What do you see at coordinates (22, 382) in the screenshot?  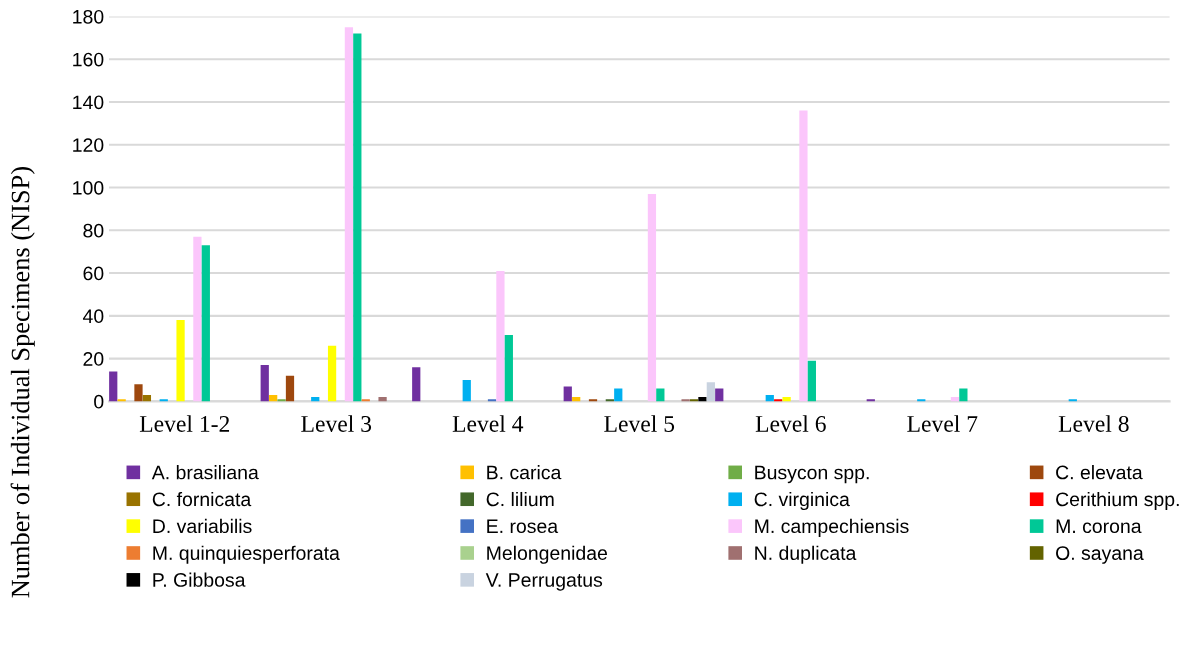 I see `y-axis-title: Number of Individual Specimens (NISP)` at bounding box center [22, 382].